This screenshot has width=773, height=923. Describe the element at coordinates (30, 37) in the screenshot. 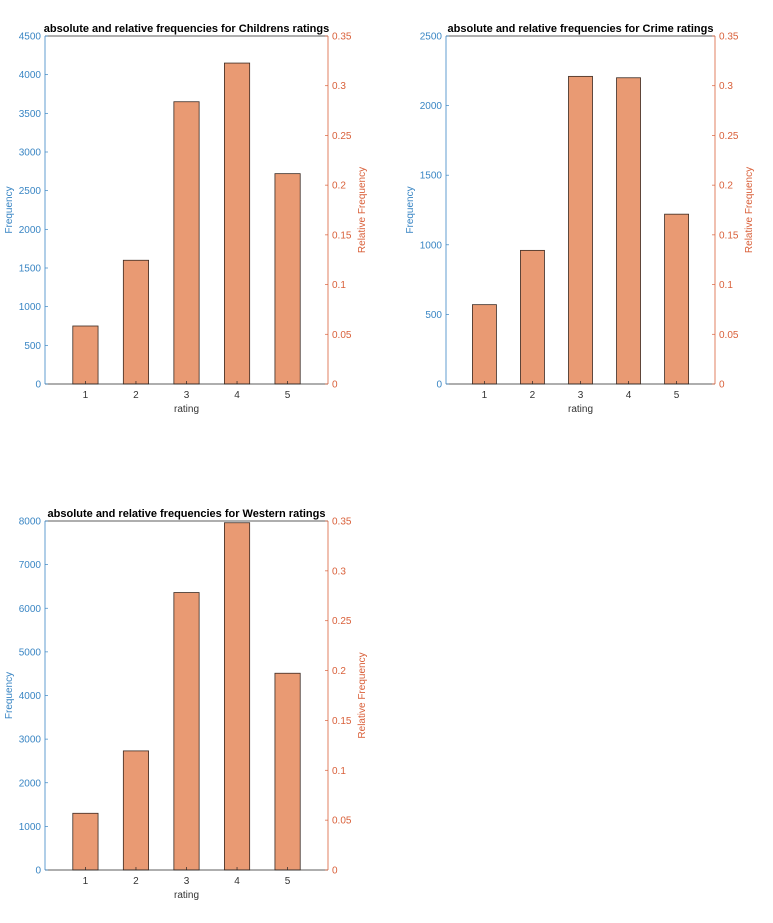

I see `left-y-tick-label: 4500` at that location.